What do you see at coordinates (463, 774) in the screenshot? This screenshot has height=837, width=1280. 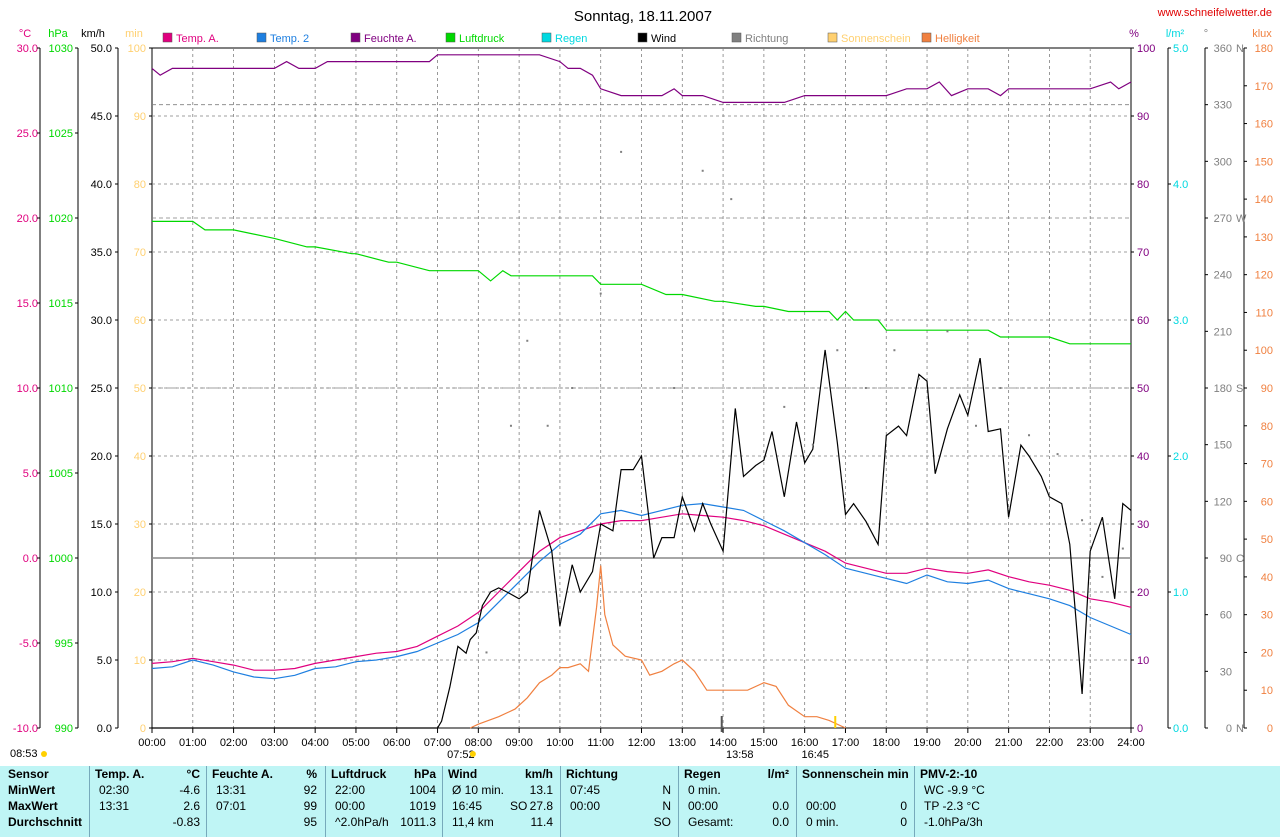 I see `stats-cell: Wind` at bounding box center [463, 774].